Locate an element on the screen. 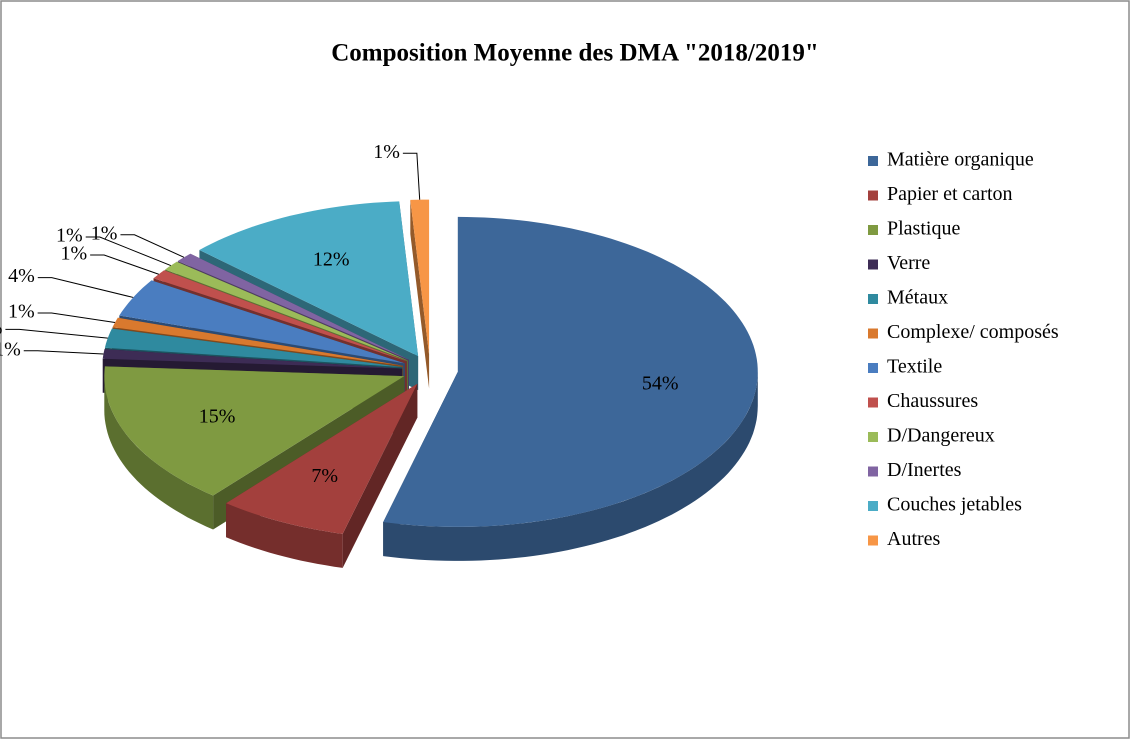 The height and width of the screenshot is (740, 1131). chart-title: Composition Moyenne des DMA "2018/2019" is located at coordinates (575, 53).